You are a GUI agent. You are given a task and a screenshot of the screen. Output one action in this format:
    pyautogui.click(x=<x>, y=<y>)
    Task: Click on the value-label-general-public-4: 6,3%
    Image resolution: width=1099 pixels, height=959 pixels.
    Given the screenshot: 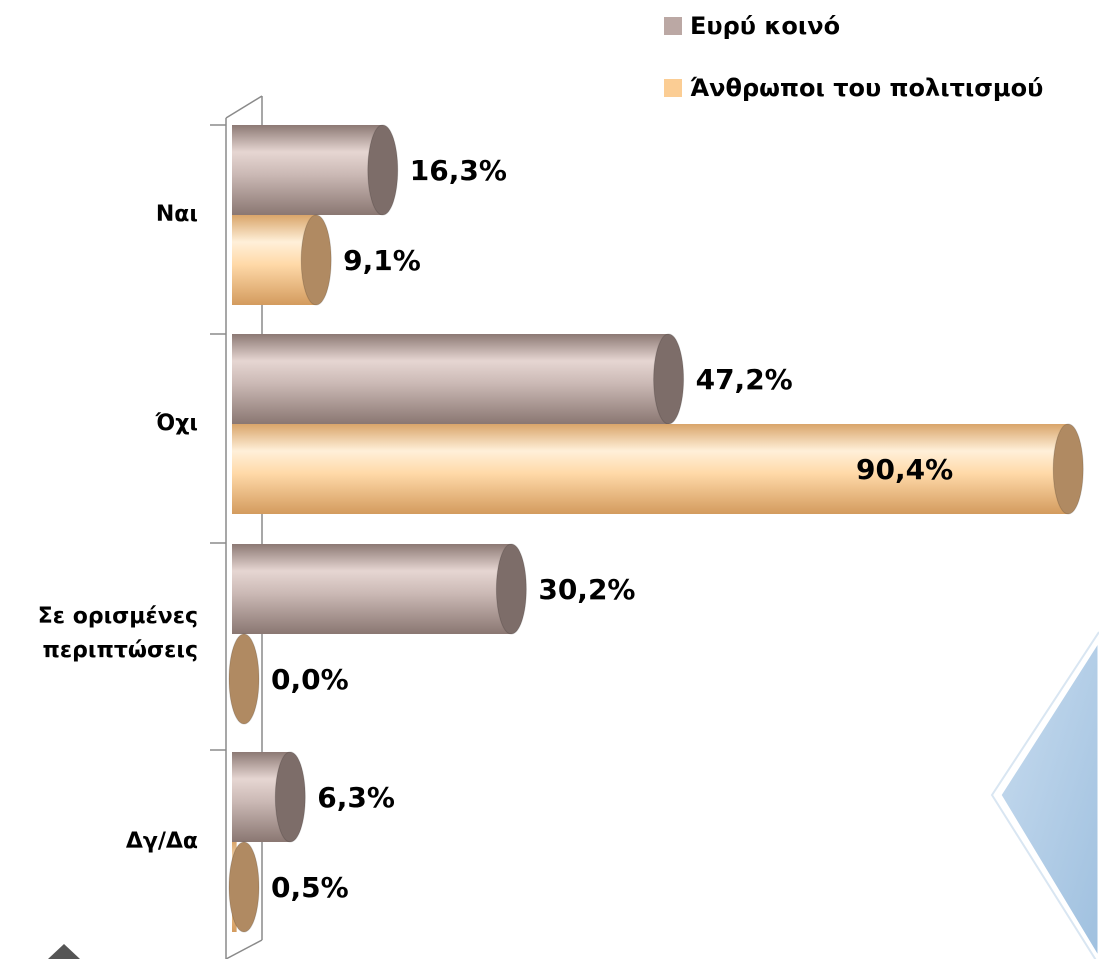 What is the action you would take?
    pyautogui.click(x=356, y=797)
    